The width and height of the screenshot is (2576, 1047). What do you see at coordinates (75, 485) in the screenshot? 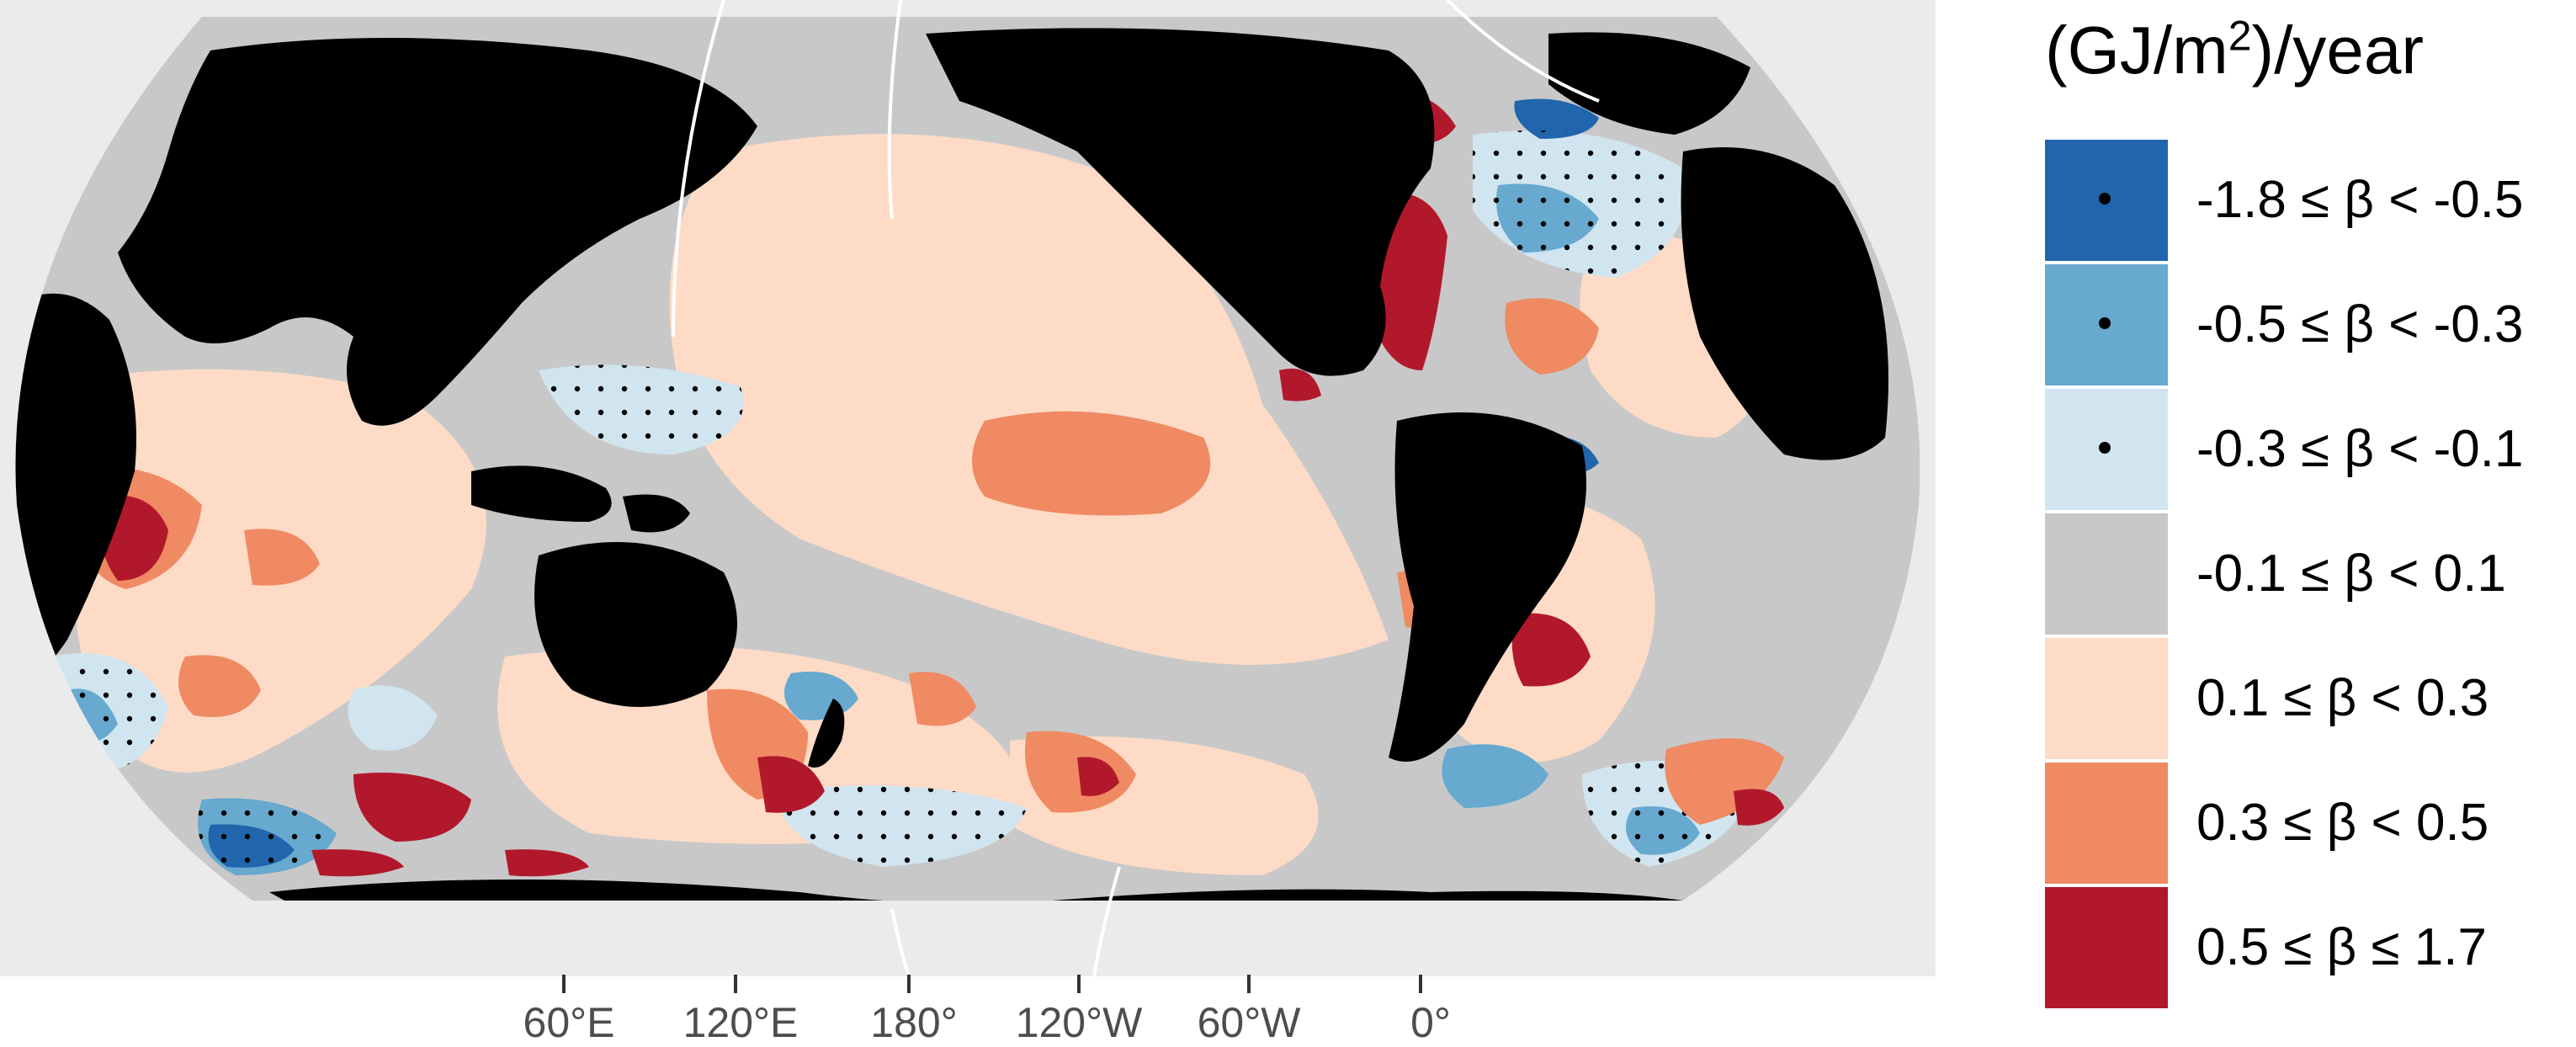
I see `africa-land` at bounding box center [75, 485].